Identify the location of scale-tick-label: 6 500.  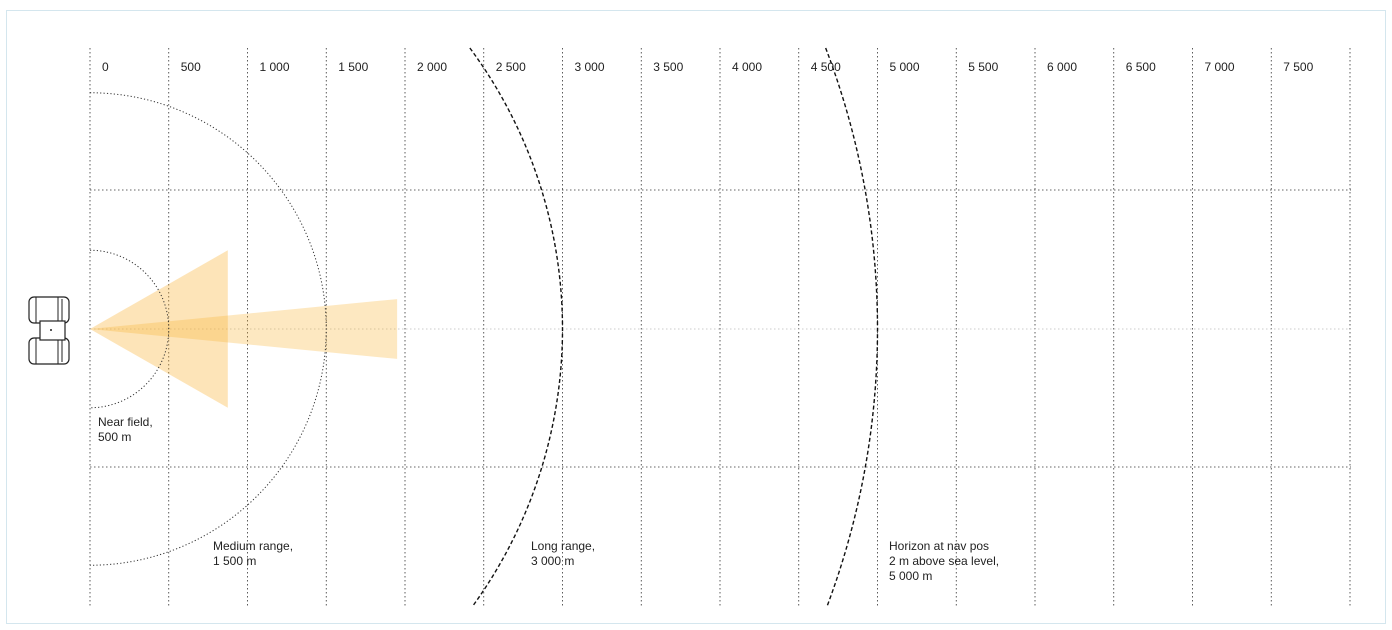
(1141, 67).